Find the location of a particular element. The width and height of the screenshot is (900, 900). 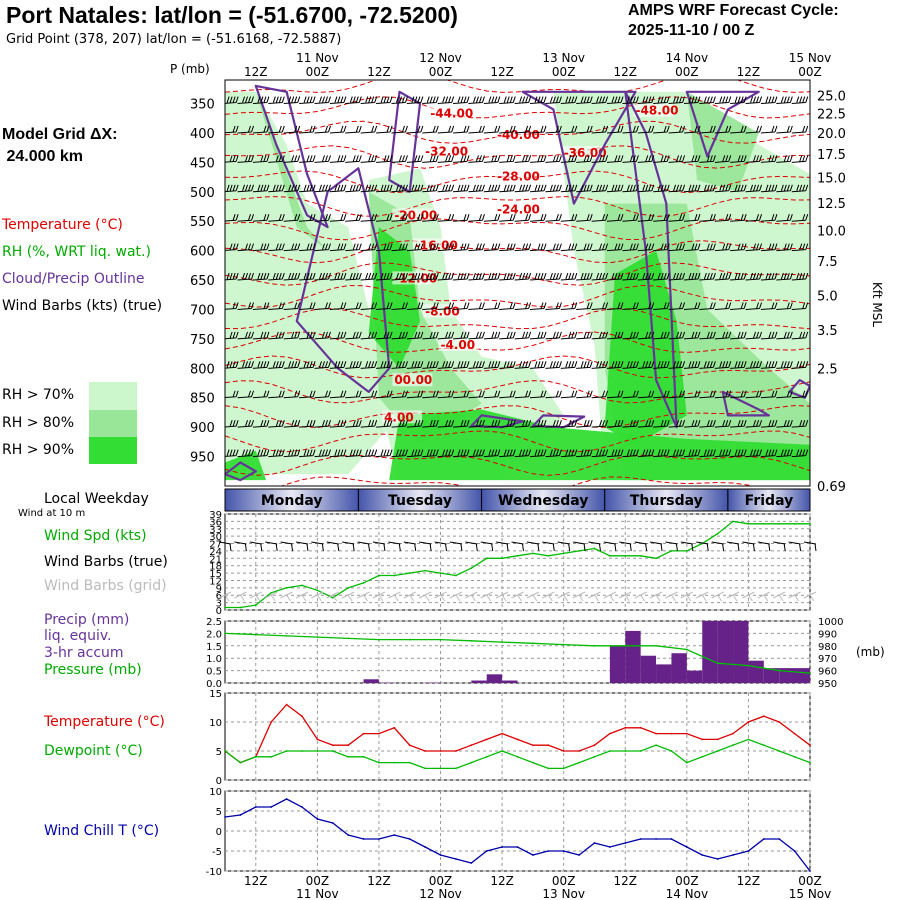

time-tick-label-top: 12Z is located at coordinates (256, 72).